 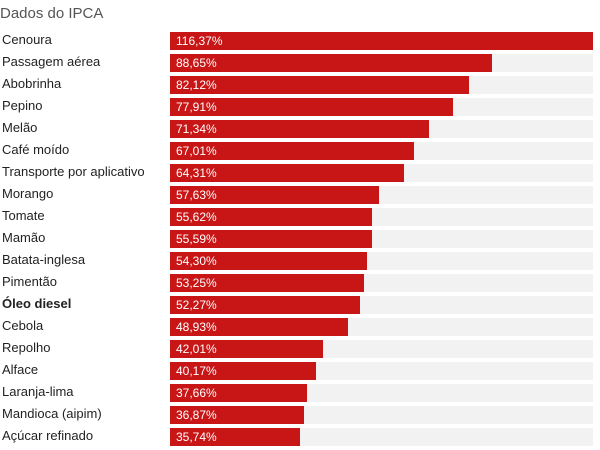 What do you see at coordinates (271, 217) in the screenshot?
I see `bar: 55,62%` at bounding box center [271, 217].